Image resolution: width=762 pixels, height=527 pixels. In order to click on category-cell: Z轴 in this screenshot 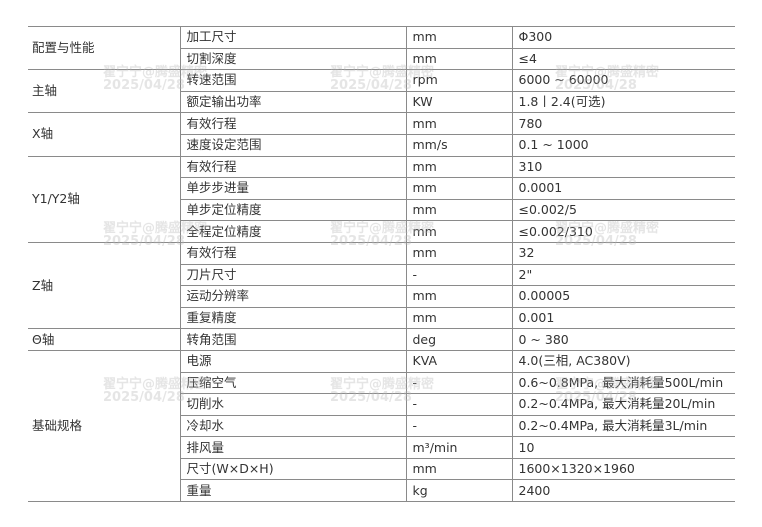, I will do `click(104, 285)`.